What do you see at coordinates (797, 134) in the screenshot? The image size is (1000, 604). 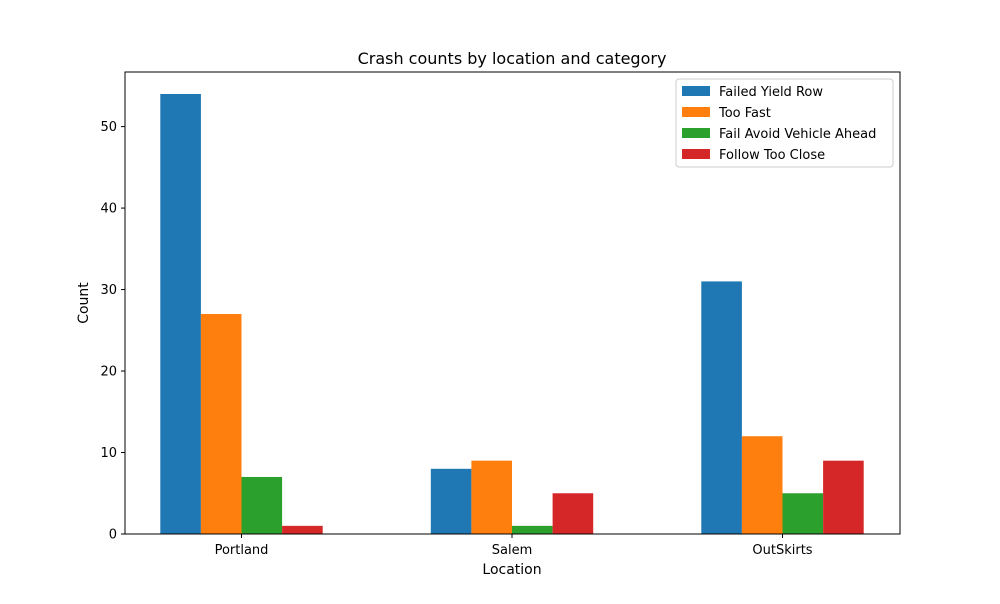 I see `legend-entry-label: Fail Avoid Vehicle Ahead` at bounding box center [797, 134].